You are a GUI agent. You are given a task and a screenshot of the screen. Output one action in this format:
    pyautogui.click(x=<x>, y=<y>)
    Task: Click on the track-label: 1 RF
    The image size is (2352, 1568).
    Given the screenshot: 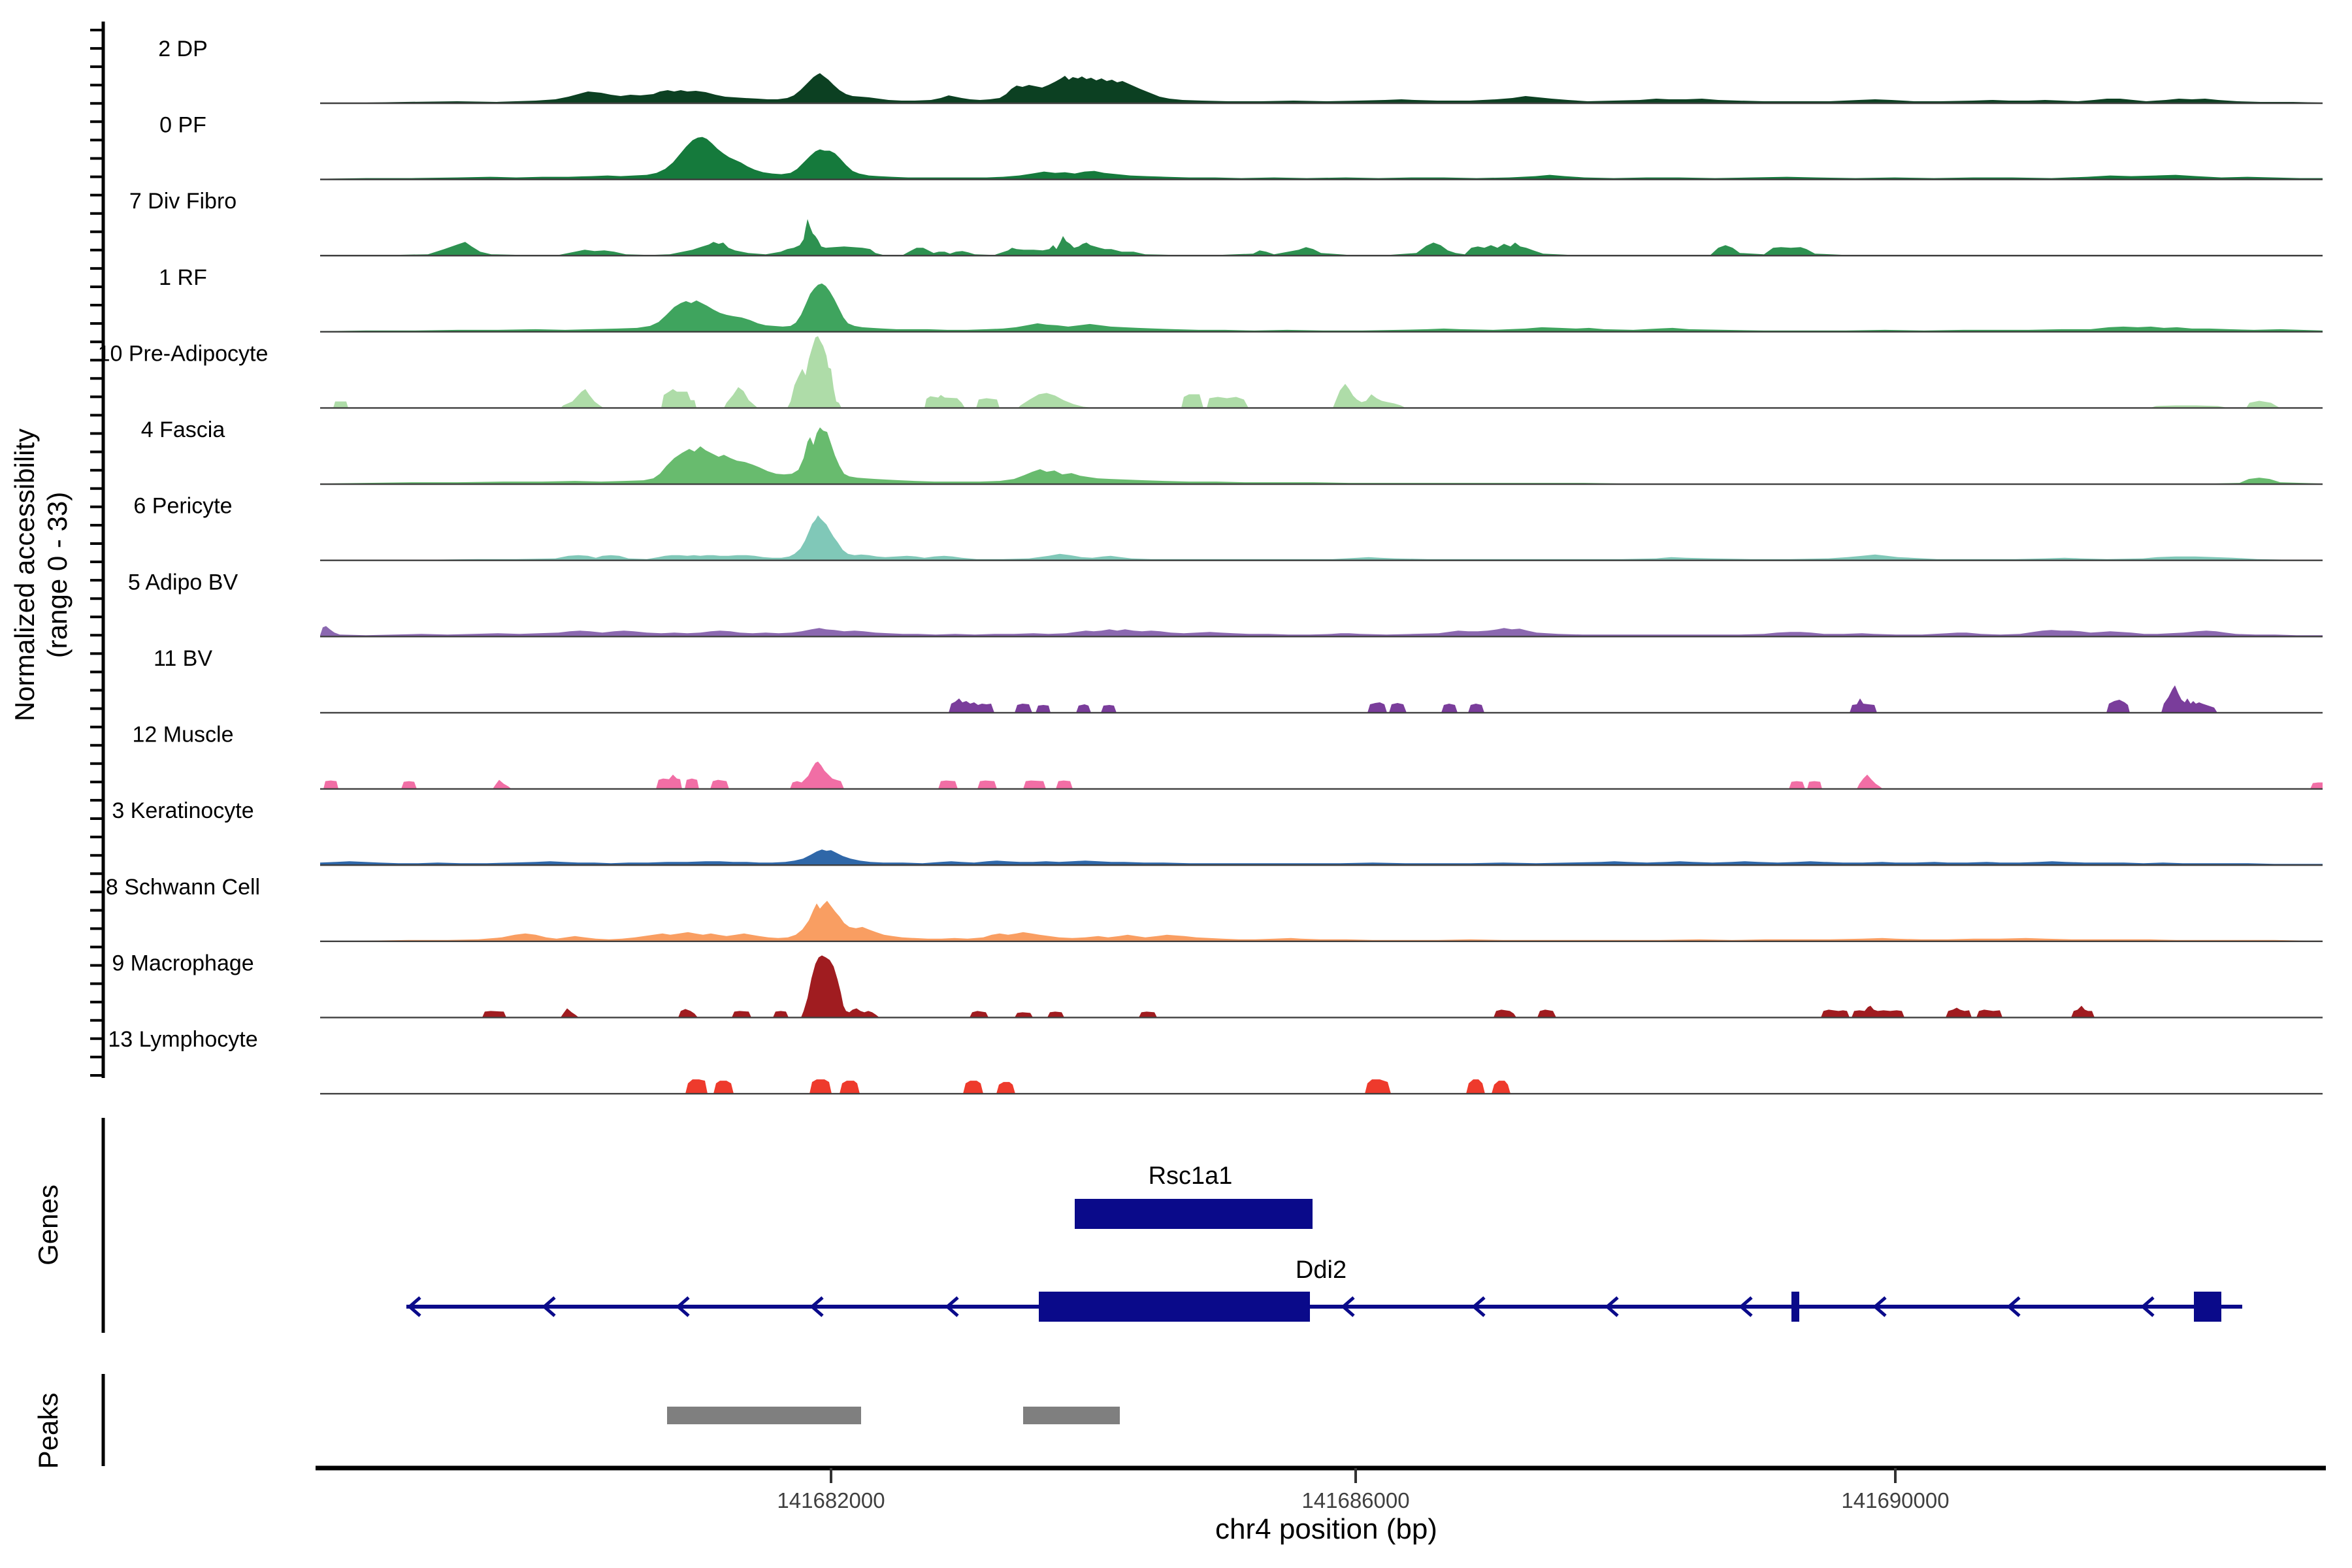 What is the action you would take?
    pyautogui.click(x=183, y=277)
    